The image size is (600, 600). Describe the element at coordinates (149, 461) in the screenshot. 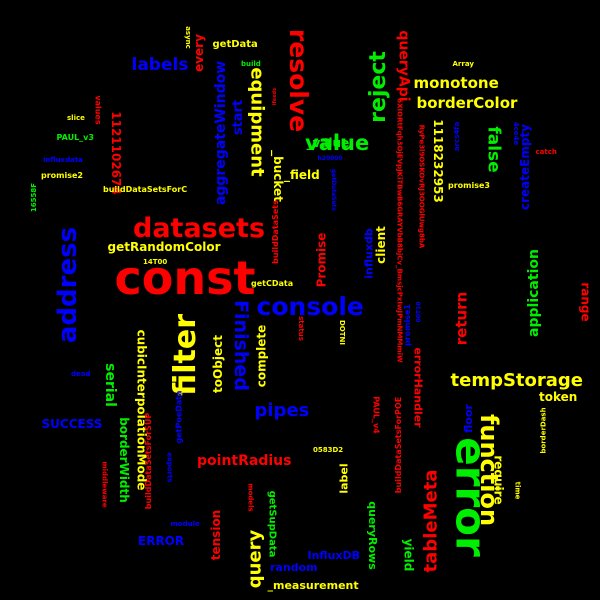

I see `word-builddatasetsforsup: buildDataSetsForSUP` at that location.